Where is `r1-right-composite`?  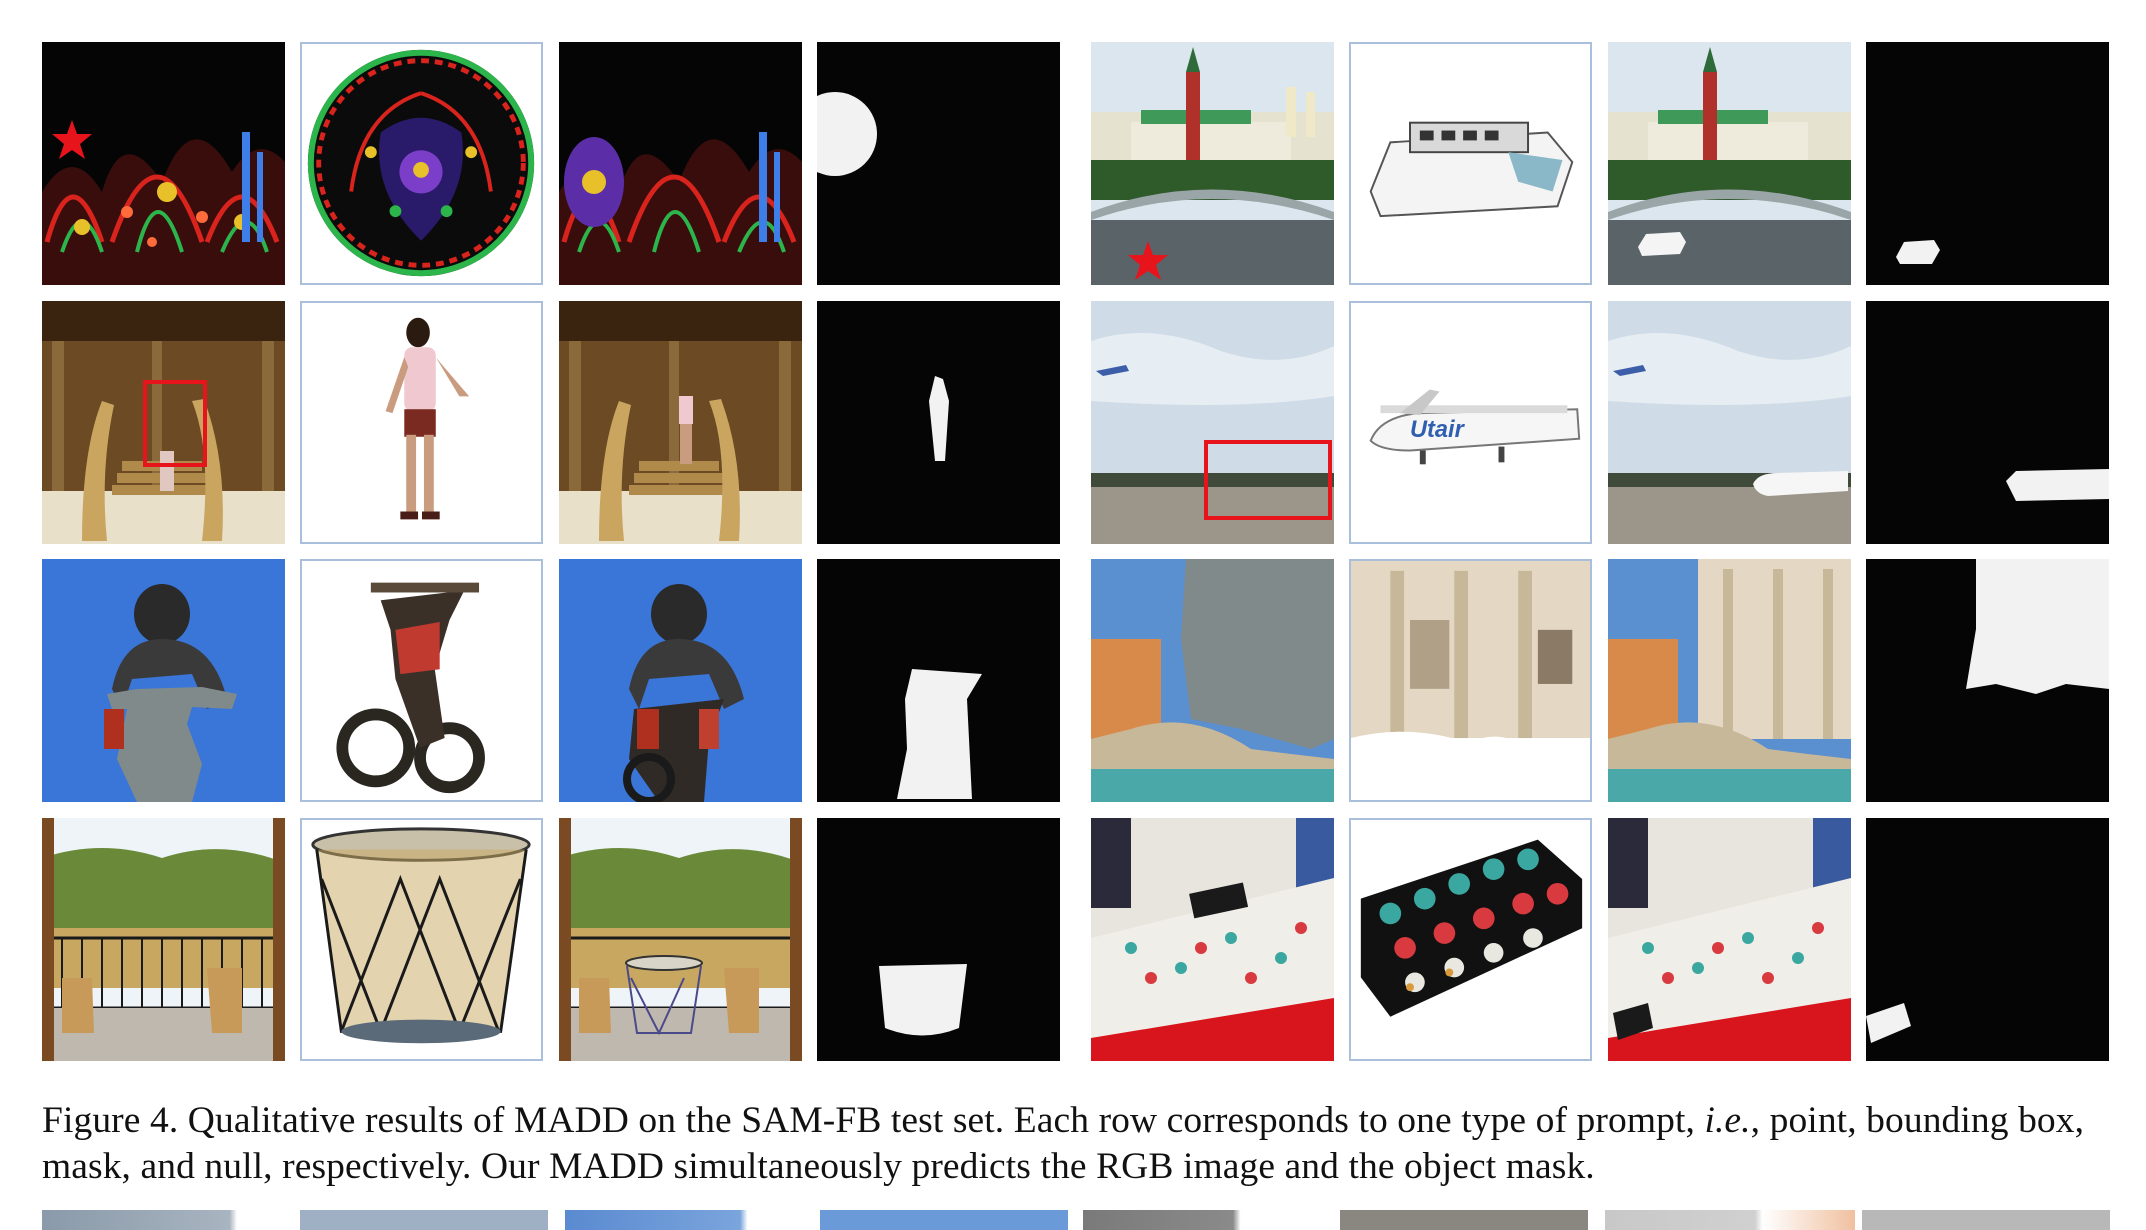
r1-right-composite is located at coordinates (1729, 163).